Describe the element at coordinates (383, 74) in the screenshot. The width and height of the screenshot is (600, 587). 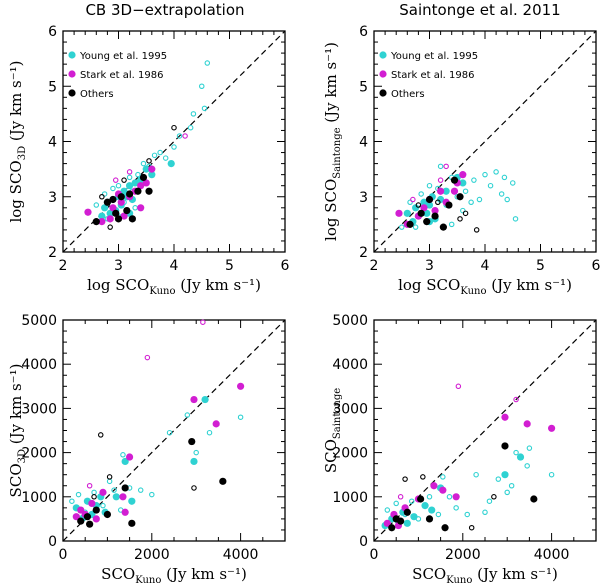
I see `legend-marker-stark` at that location.